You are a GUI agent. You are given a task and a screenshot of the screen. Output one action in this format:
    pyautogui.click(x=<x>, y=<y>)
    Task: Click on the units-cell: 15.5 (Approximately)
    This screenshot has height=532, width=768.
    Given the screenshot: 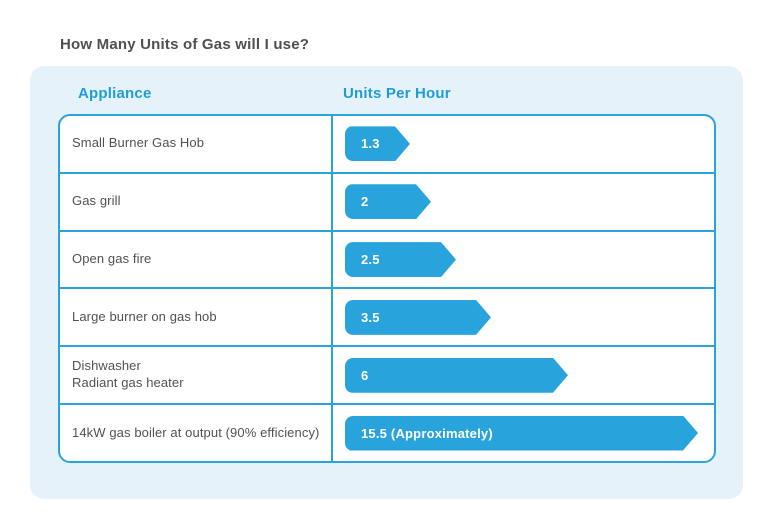 What is the action you would take?
    pyautogui.click(x=523, y=433)
    